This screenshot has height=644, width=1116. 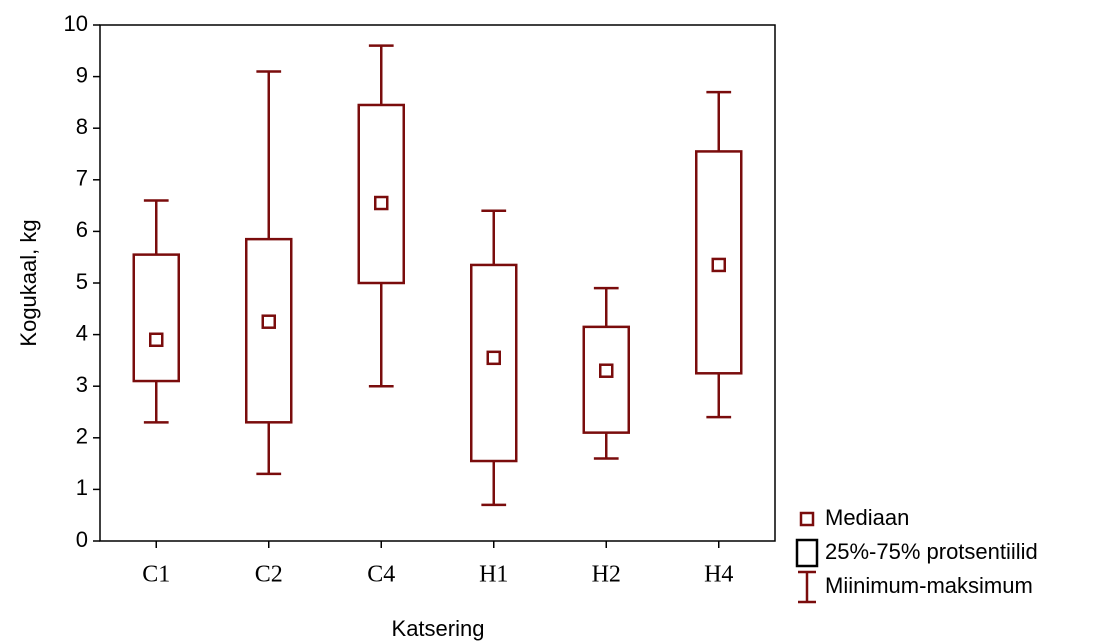 I want to click on legend-label: 25%-75% protsentiilid, so click(x=931, y=551).